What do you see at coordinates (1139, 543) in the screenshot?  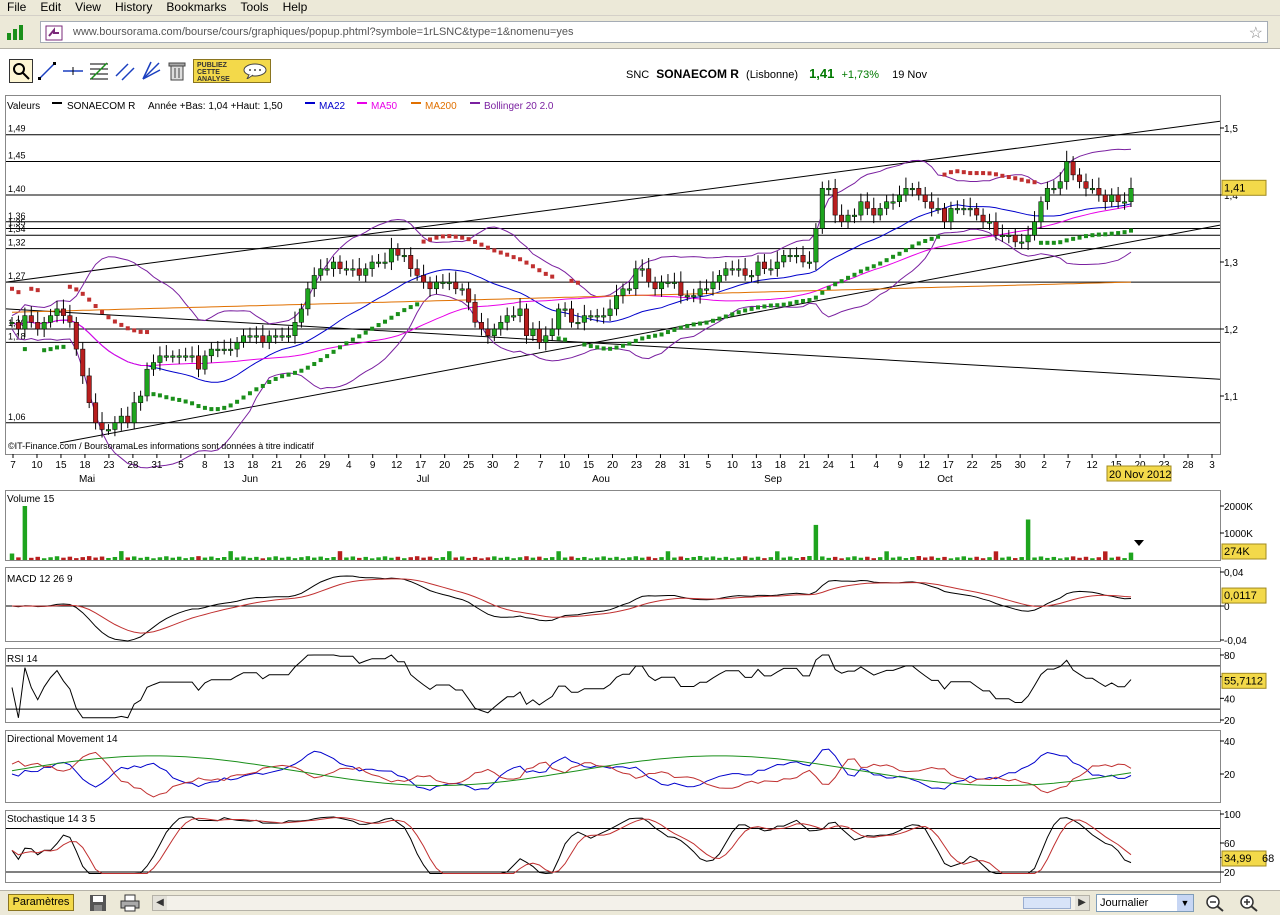 I see `date-marker-icon` at bounding box center [1139, 543].